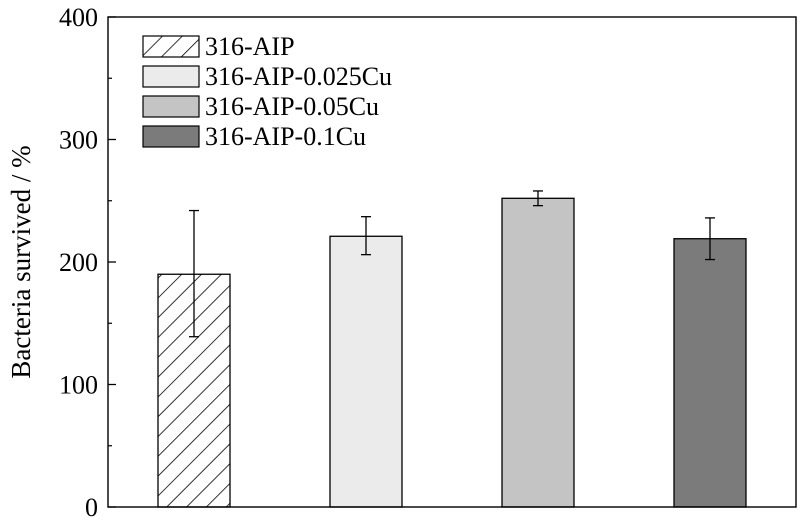  I want to click on legend-label-4: 316-AIP-0.1Cu, so click(285, 136).